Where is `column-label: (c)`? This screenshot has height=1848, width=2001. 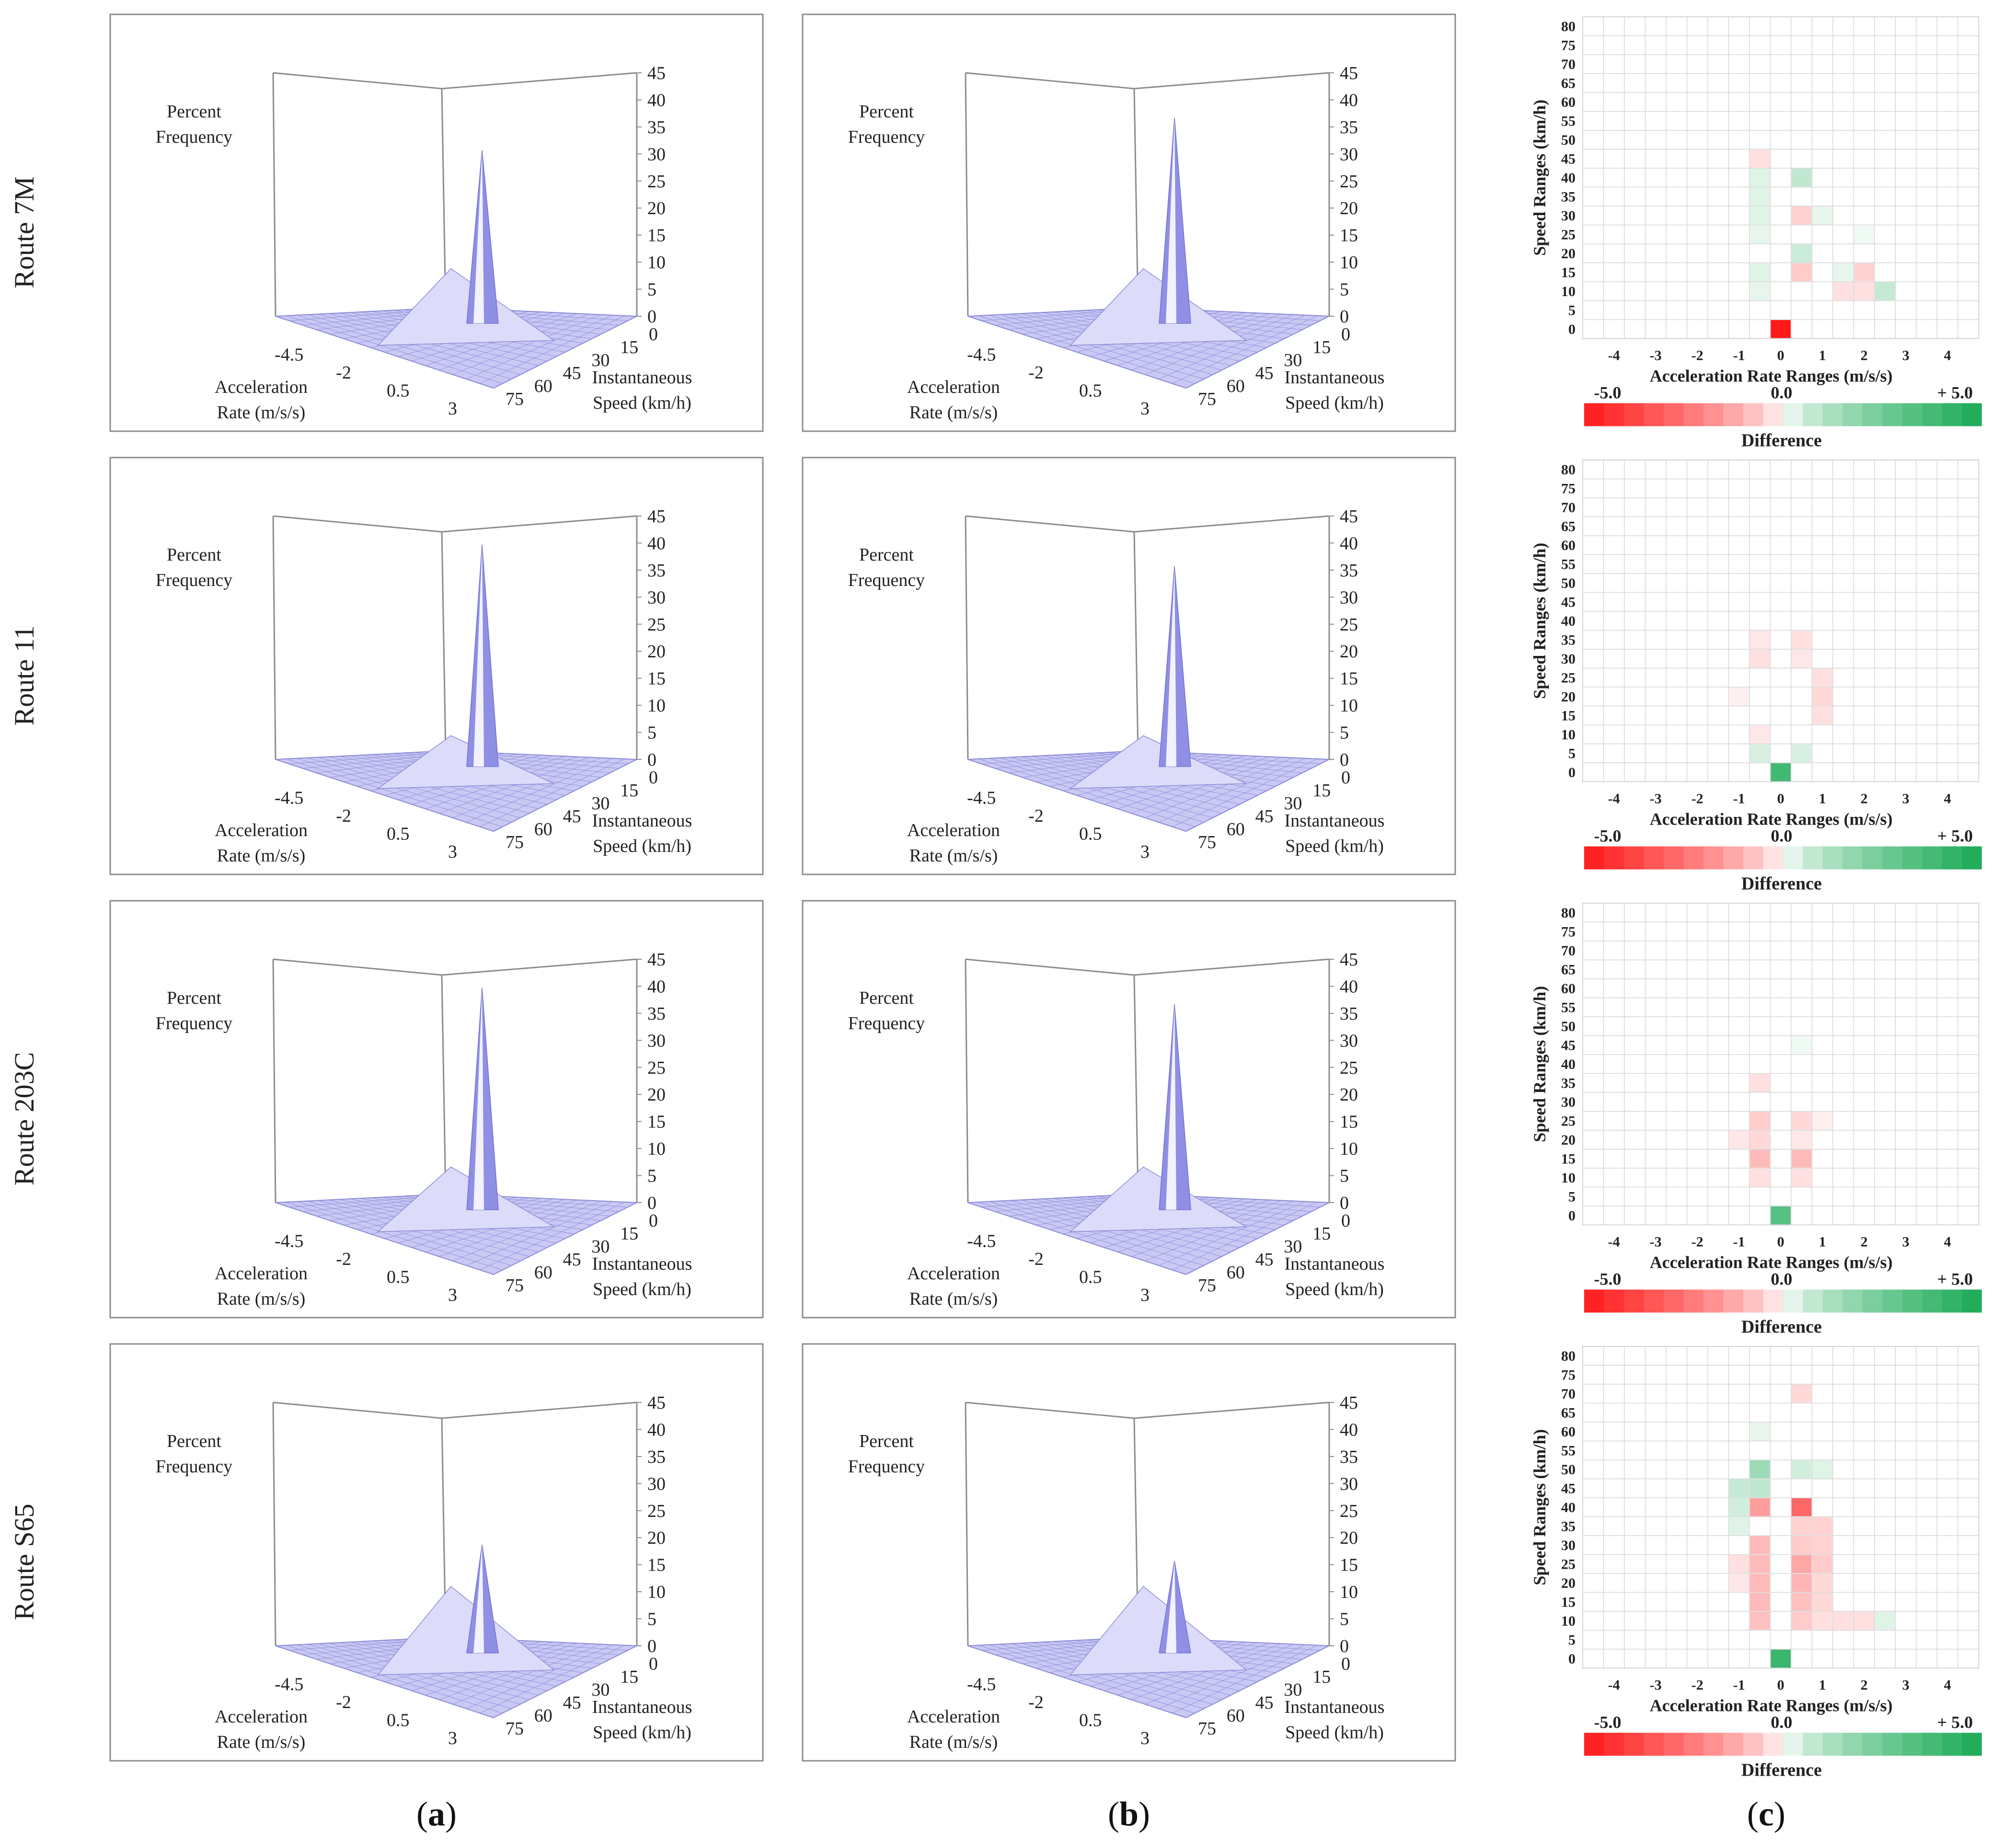
column-label: (c) is located at coordinates (1766, 1814).